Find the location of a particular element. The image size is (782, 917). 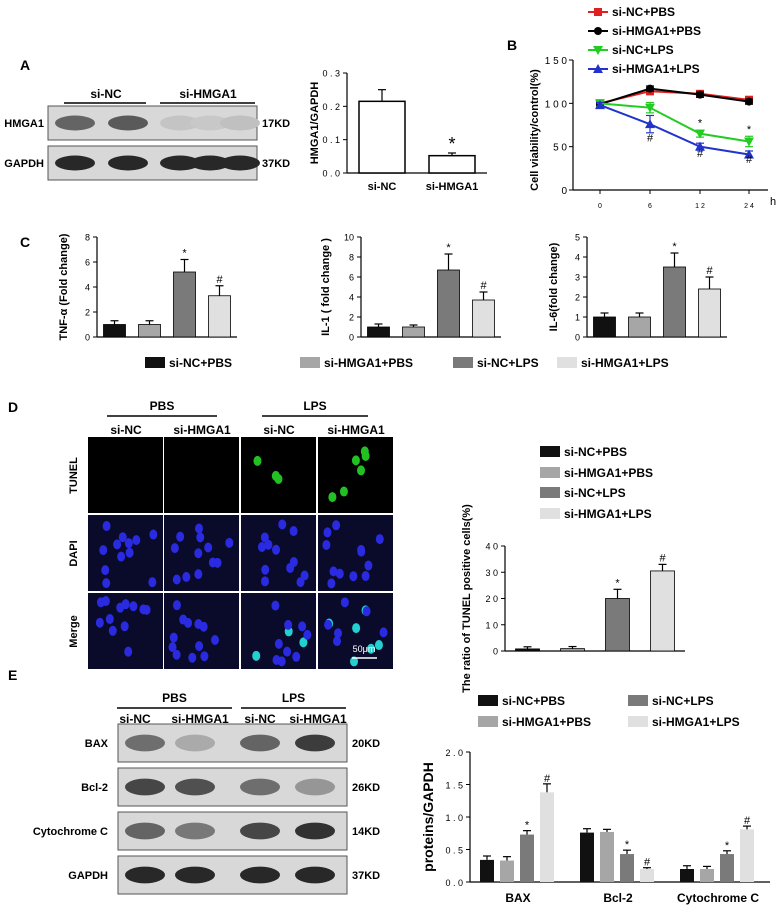

micrograph-panel is located at coordinates (201, 475).